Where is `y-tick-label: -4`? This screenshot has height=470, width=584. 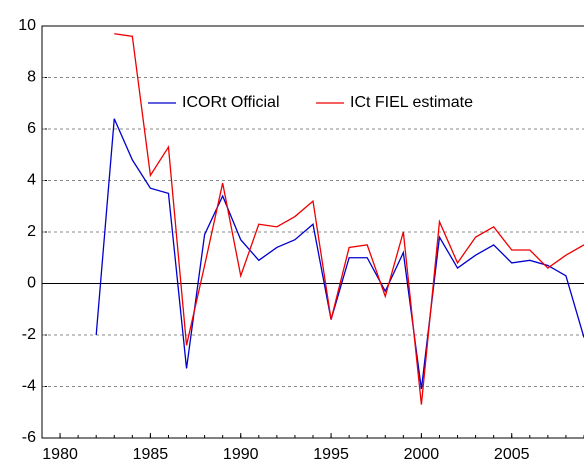
y-tick-label: -4 is located at coordinates (29, 386).